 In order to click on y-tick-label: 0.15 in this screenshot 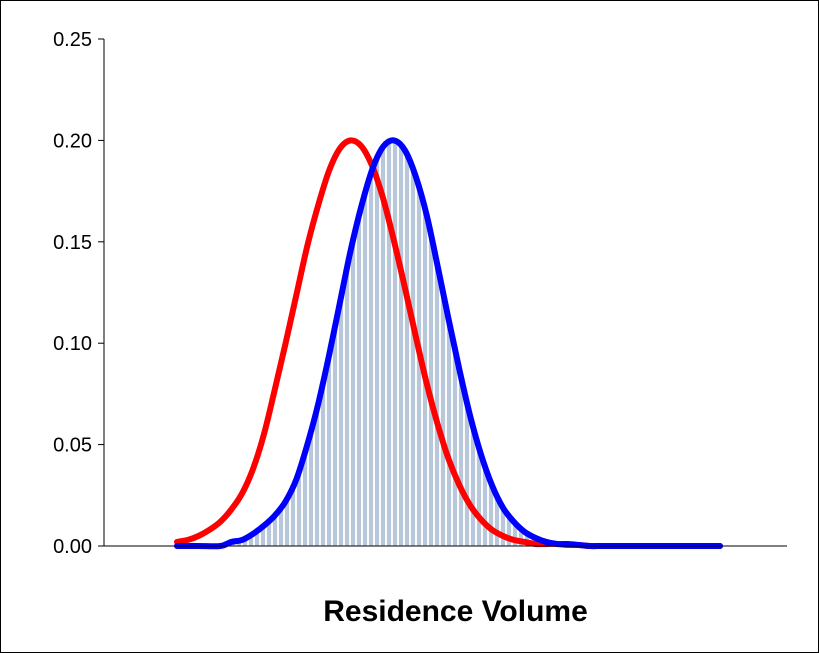, I will do `click(72, 243)`.